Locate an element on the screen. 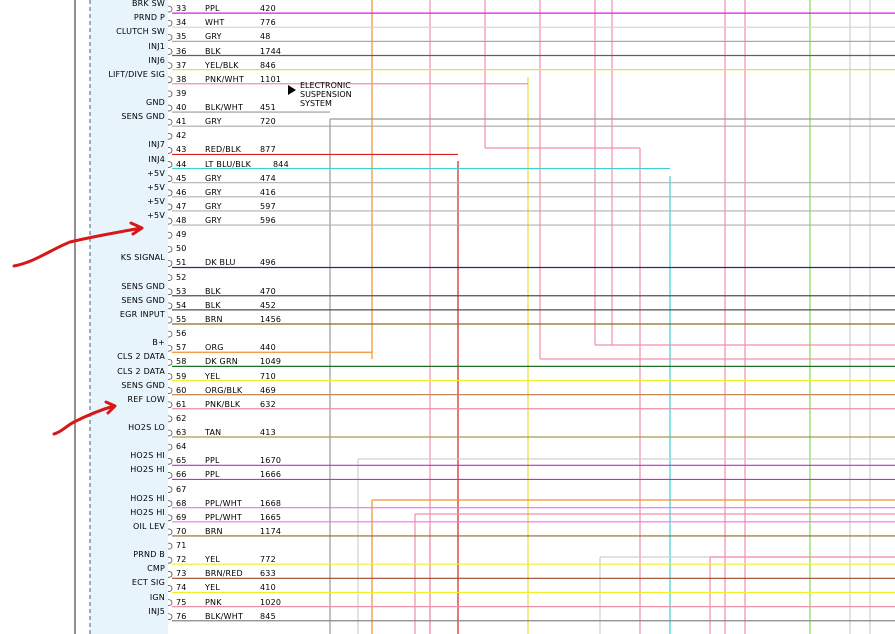  wire-color-code: BRN is located at coordinates (214, 531).